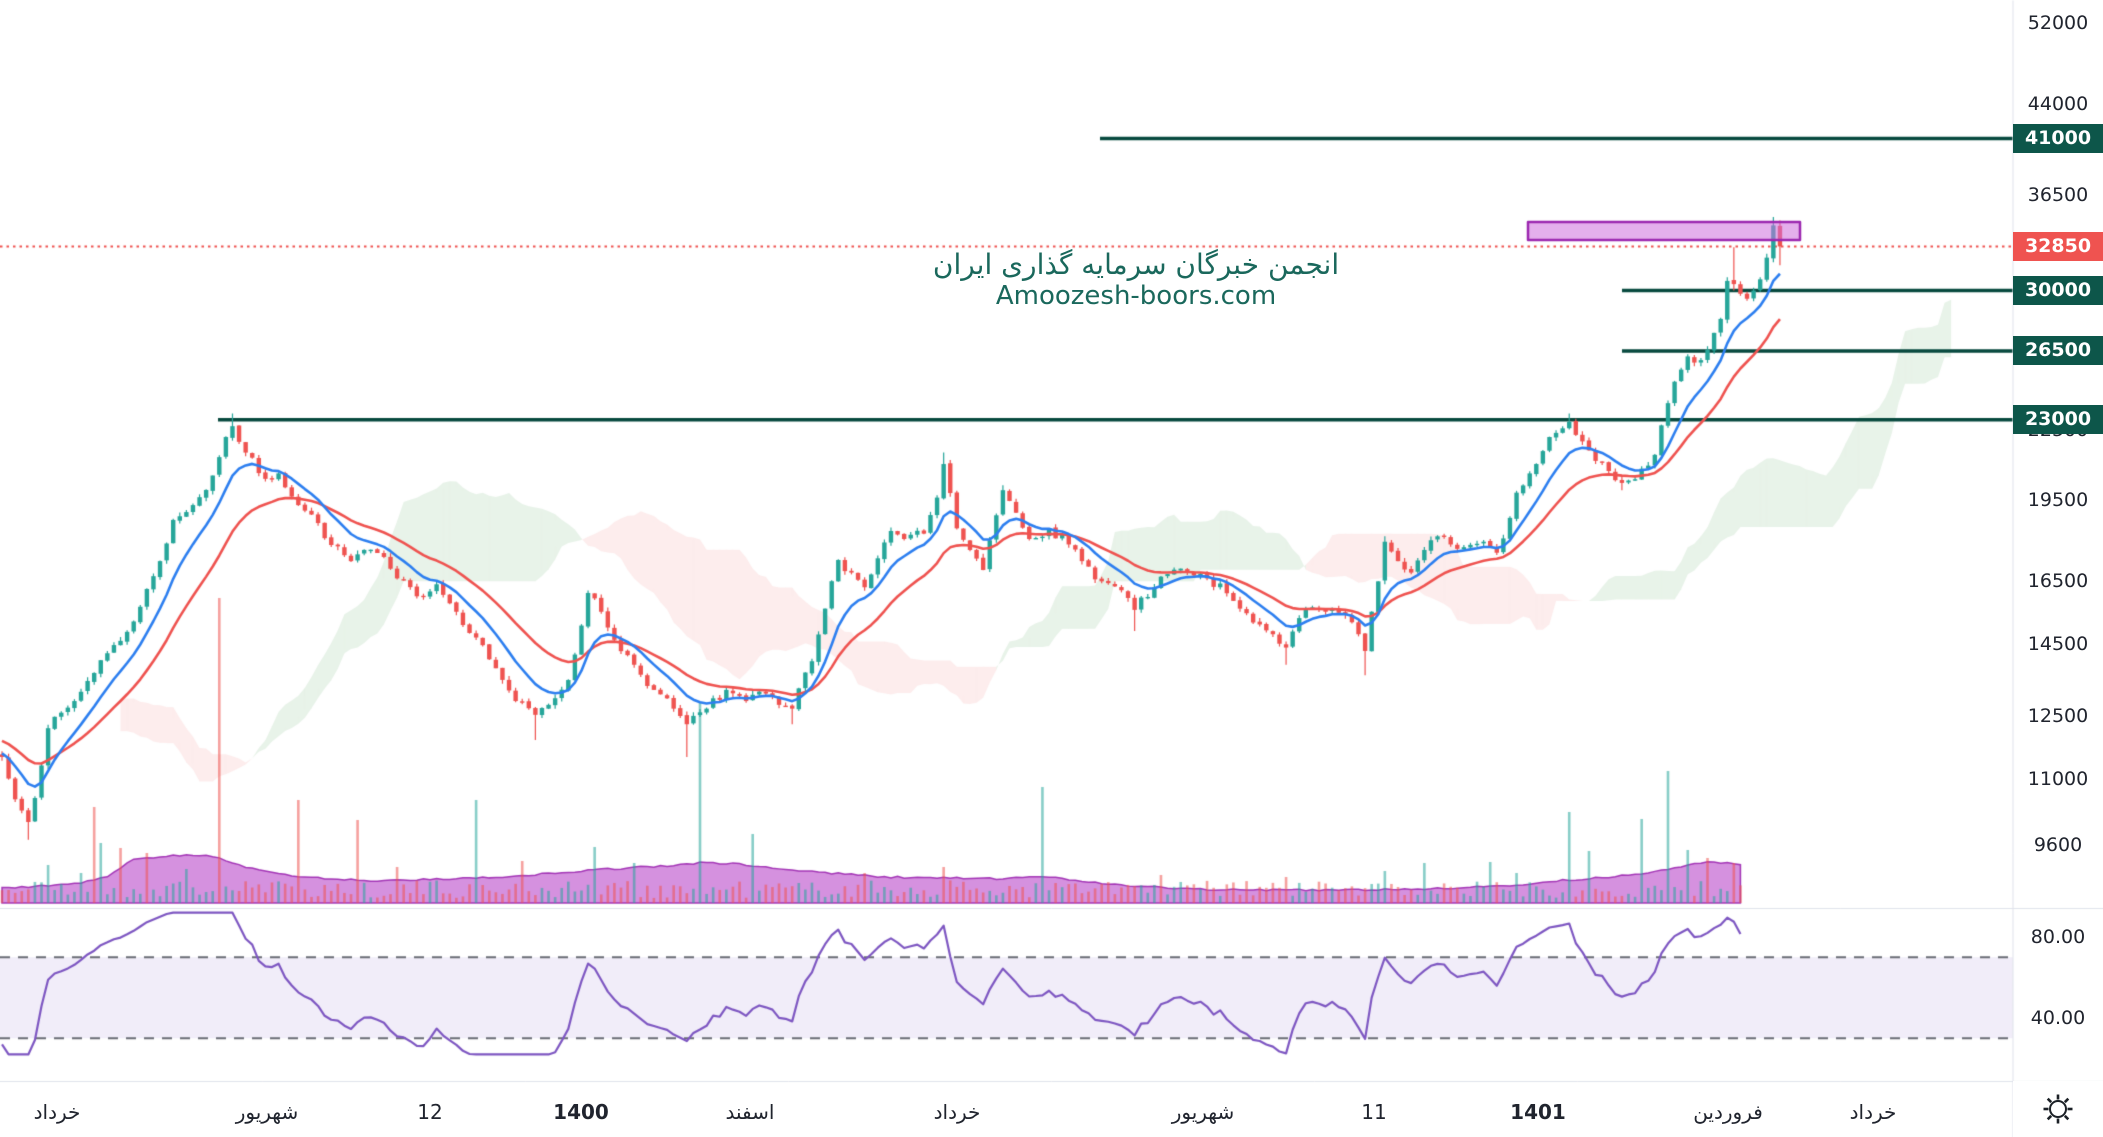  What do you see at coordinates (2058, 22) in the screenshot?
I see `price-tick-52000: 52000` at bounding box center [2058, 22].